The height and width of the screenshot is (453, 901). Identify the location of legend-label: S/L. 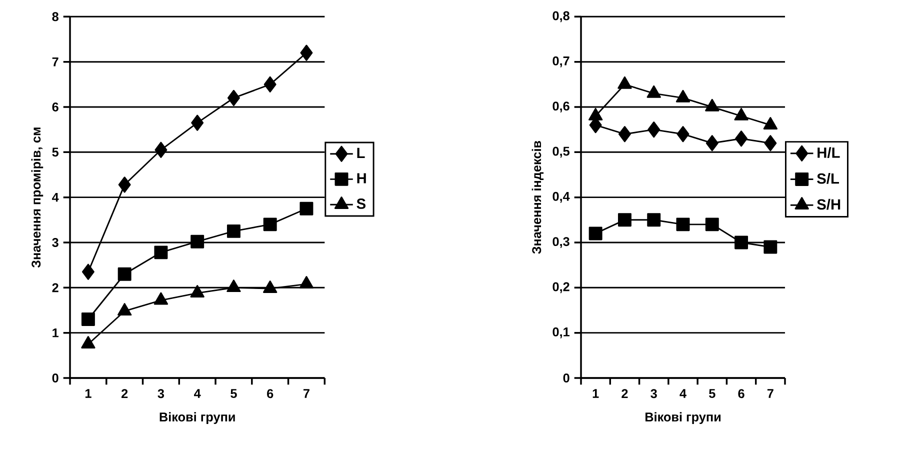
(828, 178).